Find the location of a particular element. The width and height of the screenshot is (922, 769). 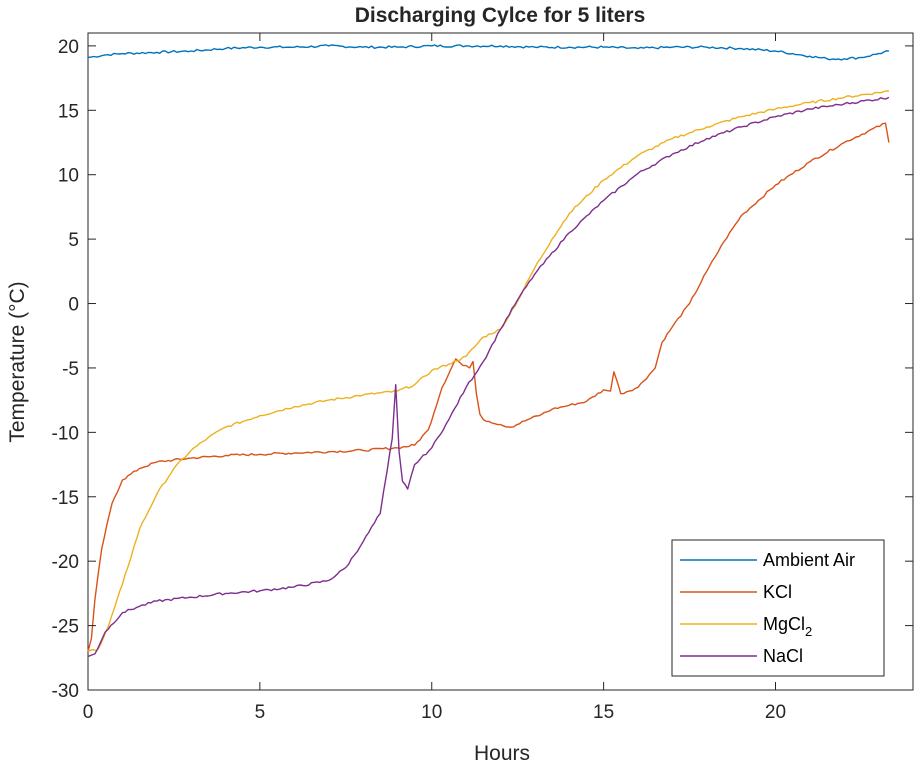

y-tick-label: 15 is located at coordinates (68, 111).